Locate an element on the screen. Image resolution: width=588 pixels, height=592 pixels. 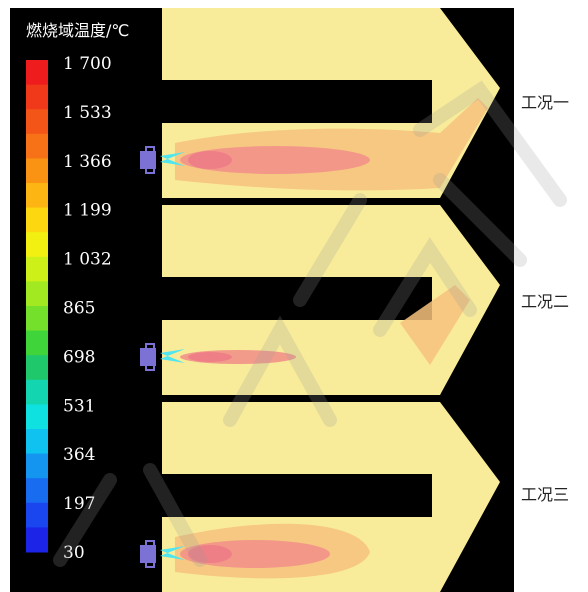
colorbar-tick-label: 1 700 is located at coordinates (87, 64).